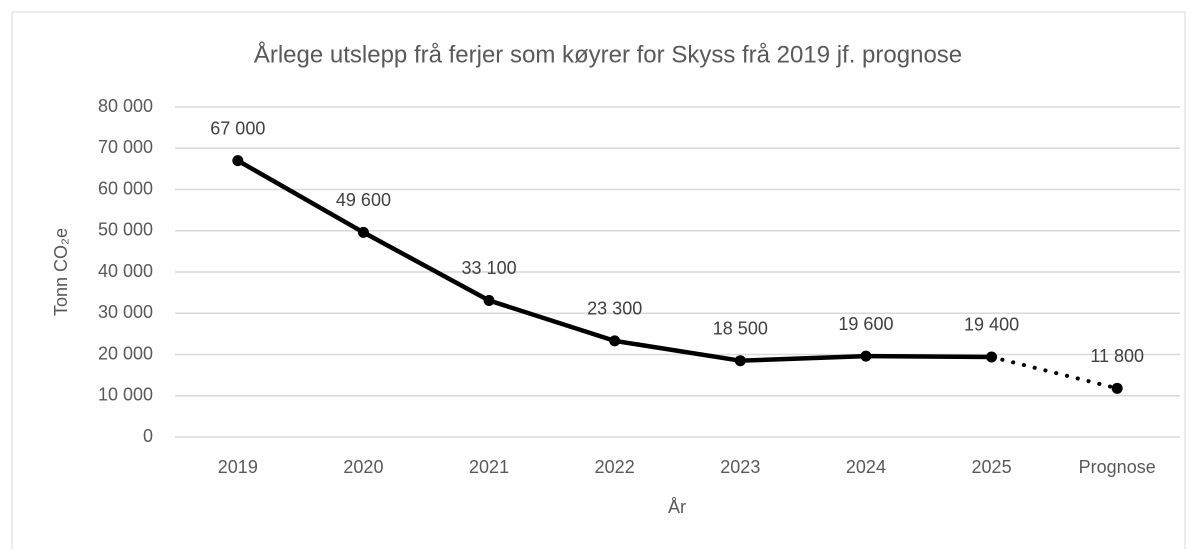 The width and height of the screenshot is (1197, 554). Describe the element at coordinates (489, 268) in the screenshot. I see `data-label: 33 100` at that location.